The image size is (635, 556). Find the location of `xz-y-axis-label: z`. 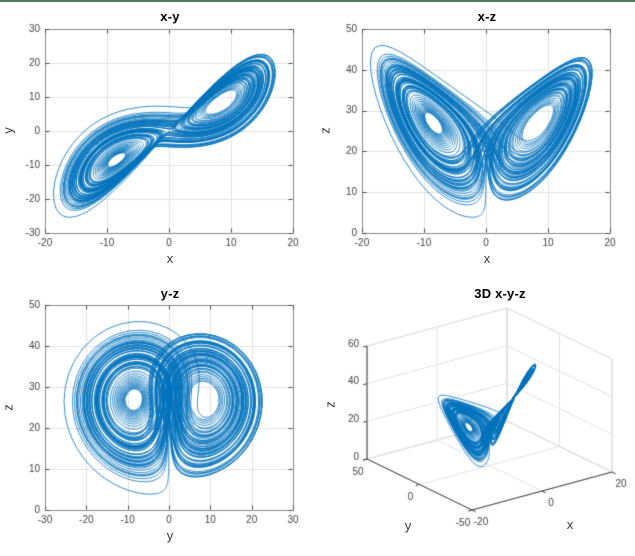

xz-y-axis-label: z is located at coordinates (325, 130).